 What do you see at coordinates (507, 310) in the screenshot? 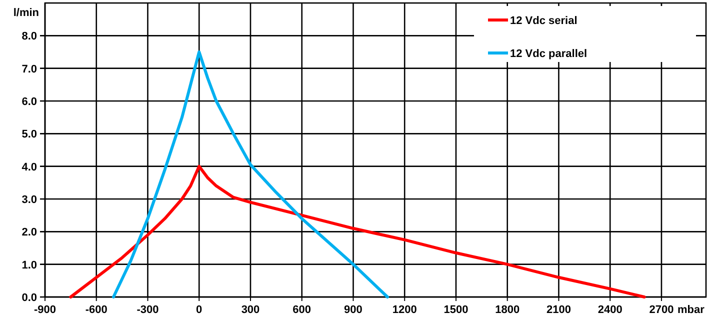
I see `x-tick-label: 1800` at bounding box center [507, 310].